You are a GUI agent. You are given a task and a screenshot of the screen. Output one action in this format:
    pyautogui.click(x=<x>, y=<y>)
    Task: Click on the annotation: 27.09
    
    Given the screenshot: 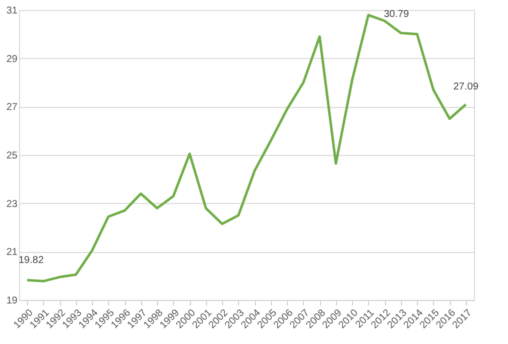 What is the action you would take?
    pyautogui.click(x=466, y=86)
    